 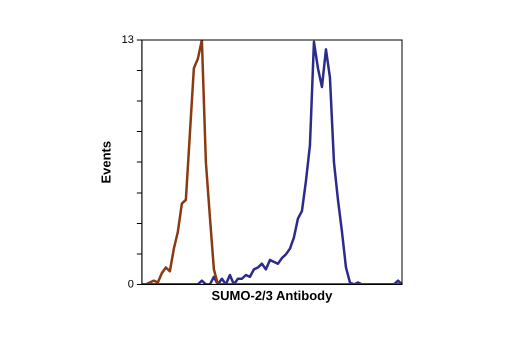 What do you see at coordinates (272, 295) in the screenshot?
I see `x-axis-title: SUMO-2/3 Antibody` at bounding box center [272, 295].